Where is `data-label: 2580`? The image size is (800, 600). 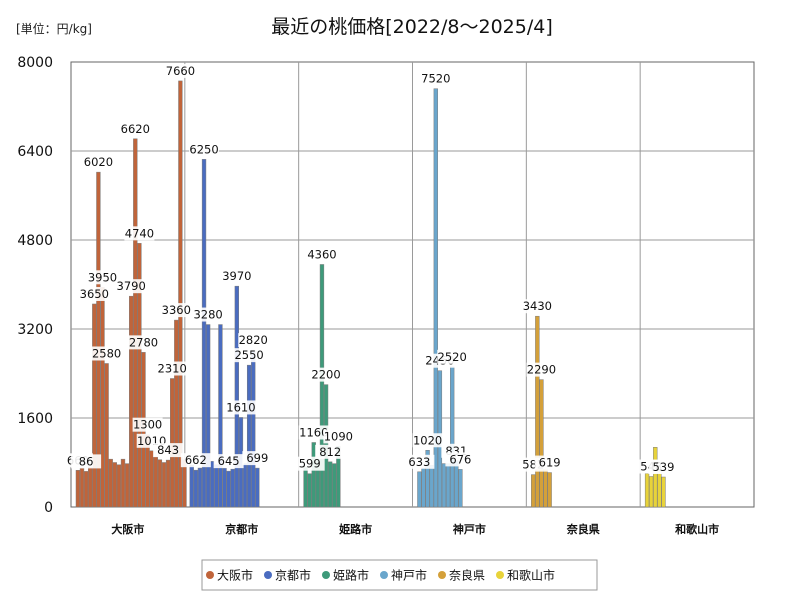 data-label: 2580 is located at coordinates (106, 353).